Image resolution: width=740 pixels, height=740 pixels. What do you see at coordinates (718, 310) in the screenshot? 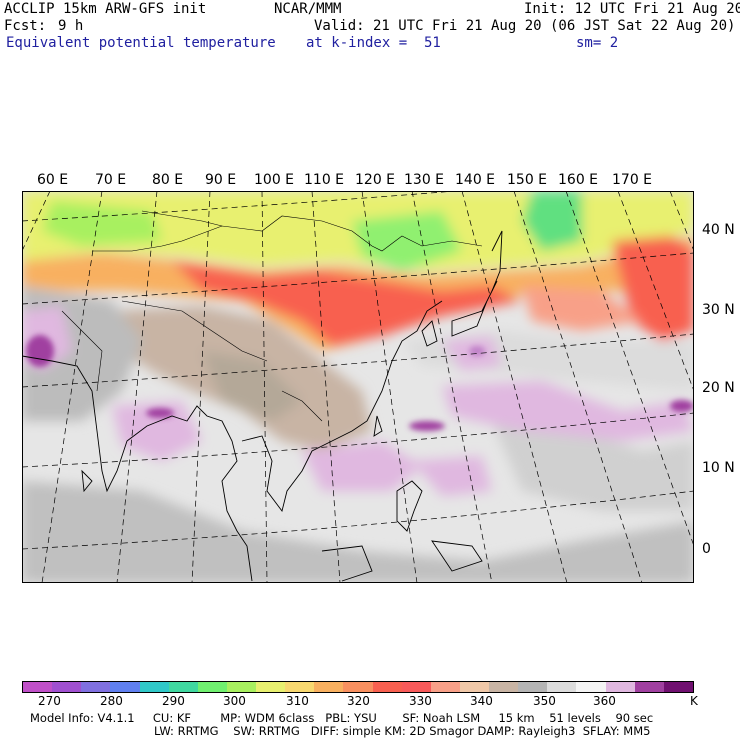
I see `lat-label-30n: 30 N` at bounding box center [718, 310].